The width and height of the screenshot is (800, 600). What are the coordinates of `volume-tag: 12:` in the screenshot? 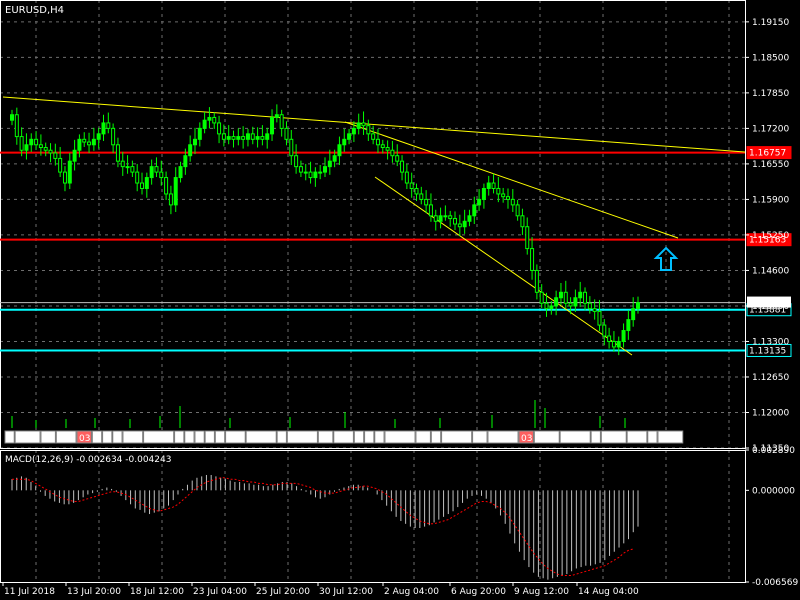 It's located at (132, 439).